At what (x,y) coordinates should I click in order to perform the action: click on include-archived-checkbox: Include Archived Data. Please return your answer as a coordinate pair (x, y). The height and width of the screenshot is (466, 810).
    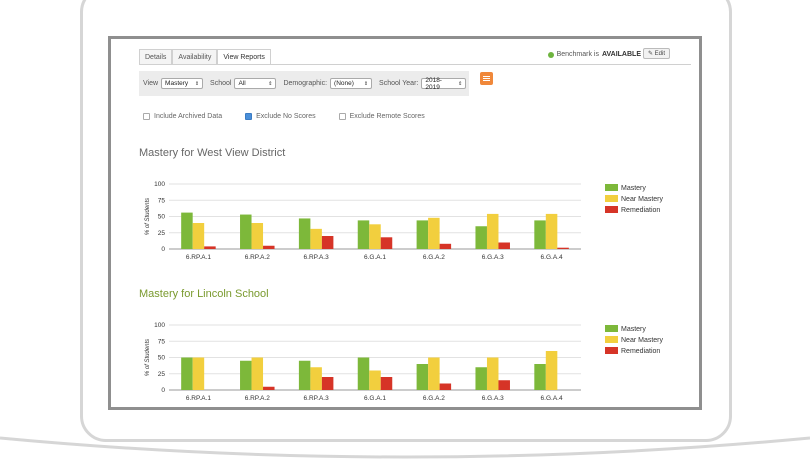
    Looking at the image, I should click on (182, 116).